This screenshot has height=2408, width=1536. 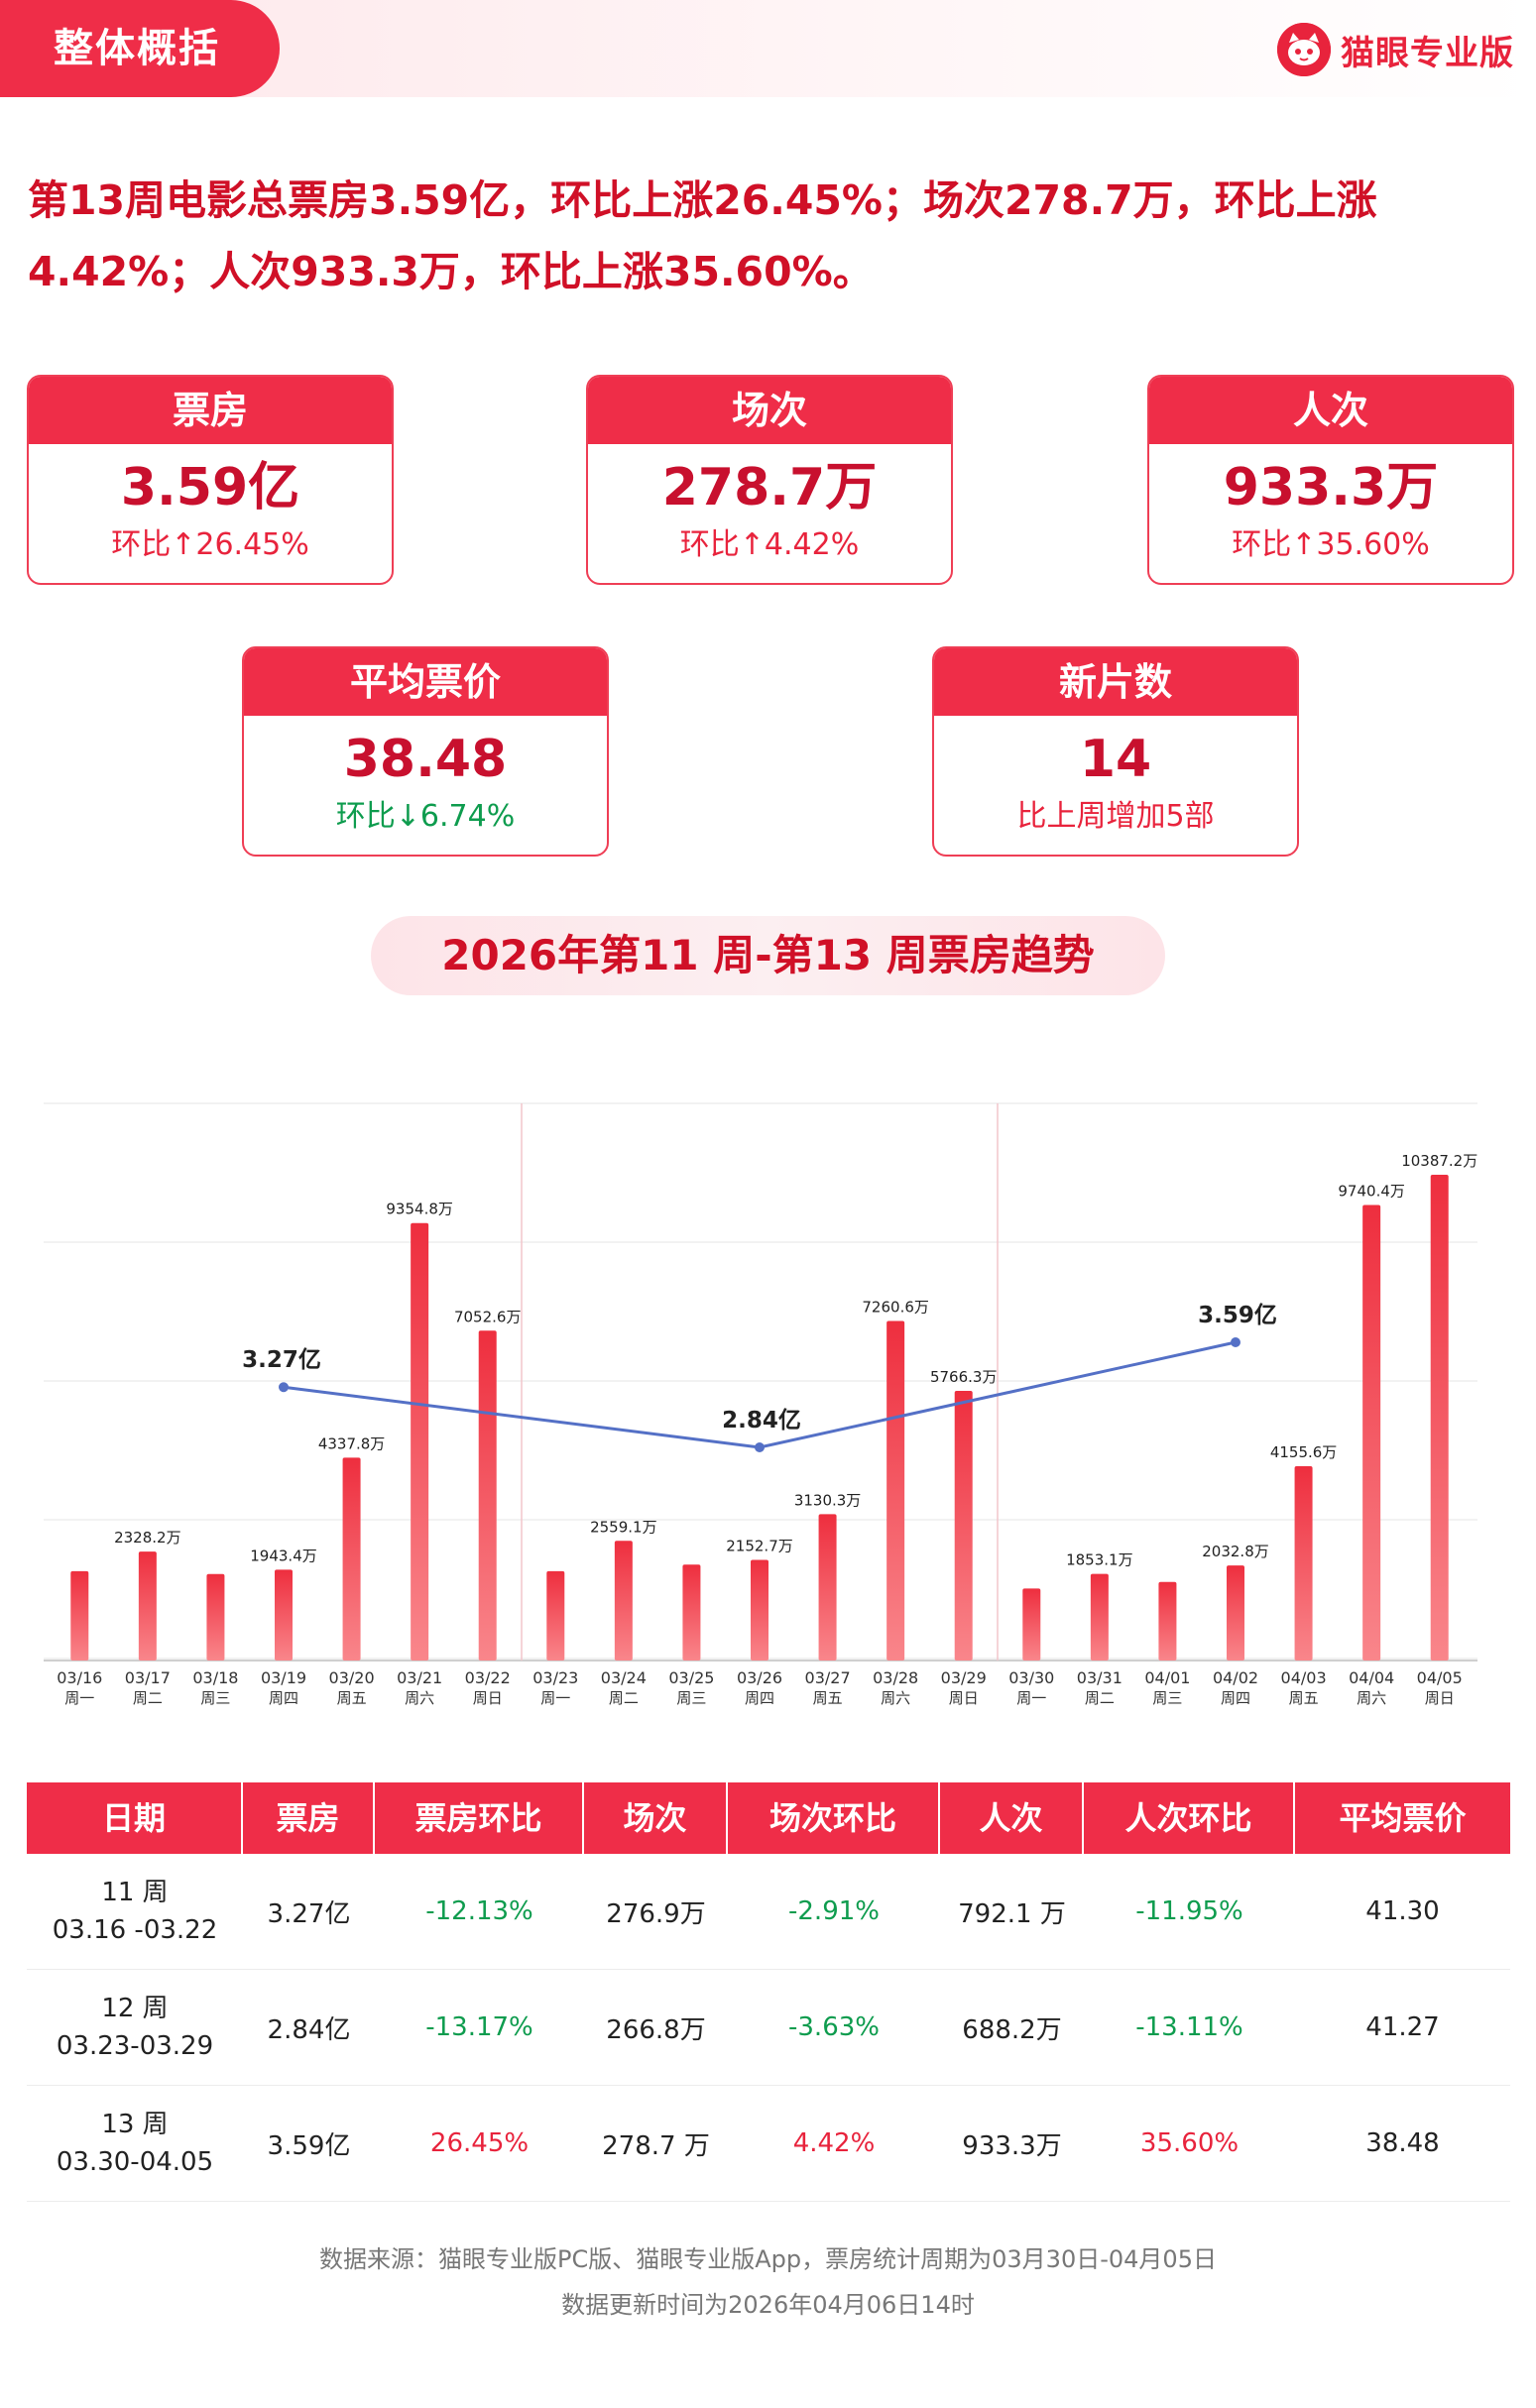 What do you see at coordinates (896, 1677) in the screenshot?
I see `x-tick-date: 03/28` at bounding box center [896, 1677].